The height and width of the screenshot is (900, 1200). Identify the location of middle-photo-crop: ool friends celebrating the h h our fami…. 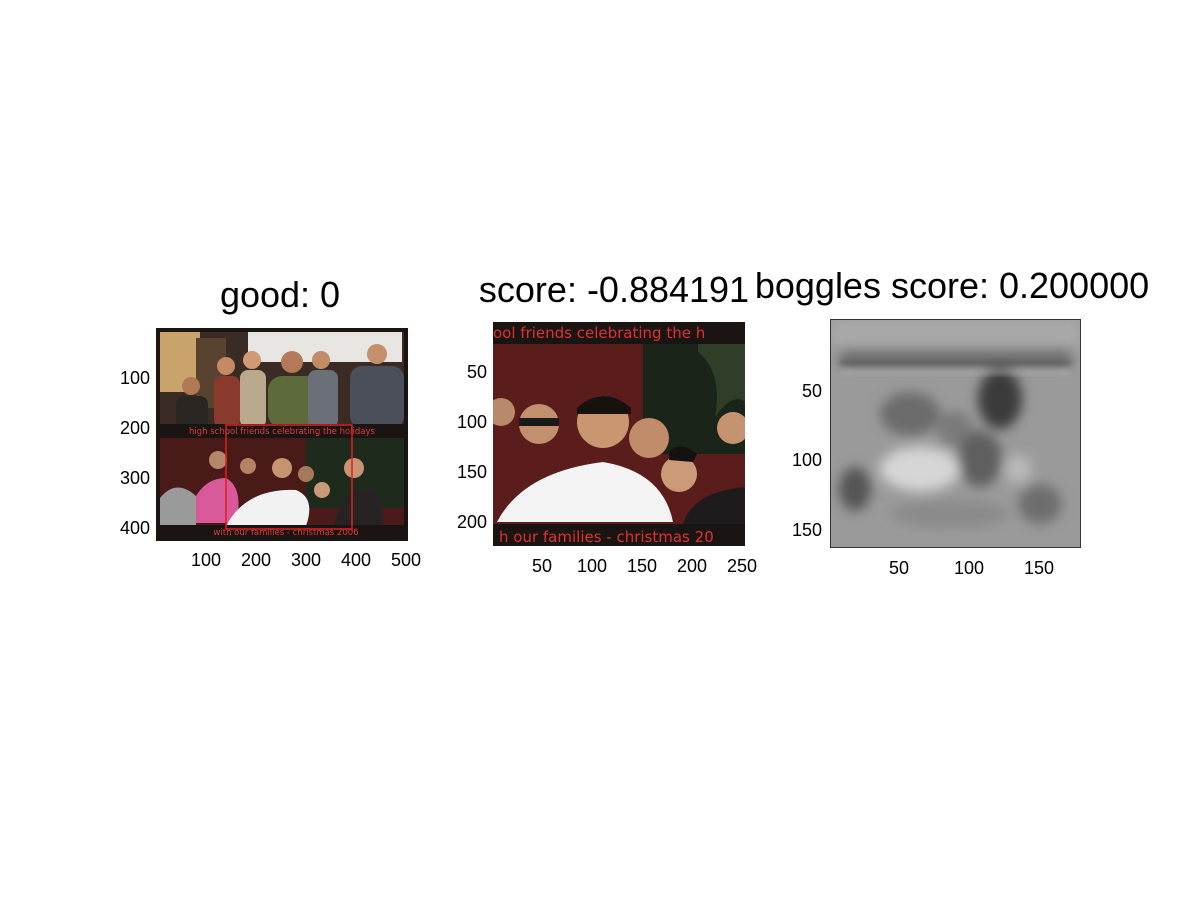
(619, 434).